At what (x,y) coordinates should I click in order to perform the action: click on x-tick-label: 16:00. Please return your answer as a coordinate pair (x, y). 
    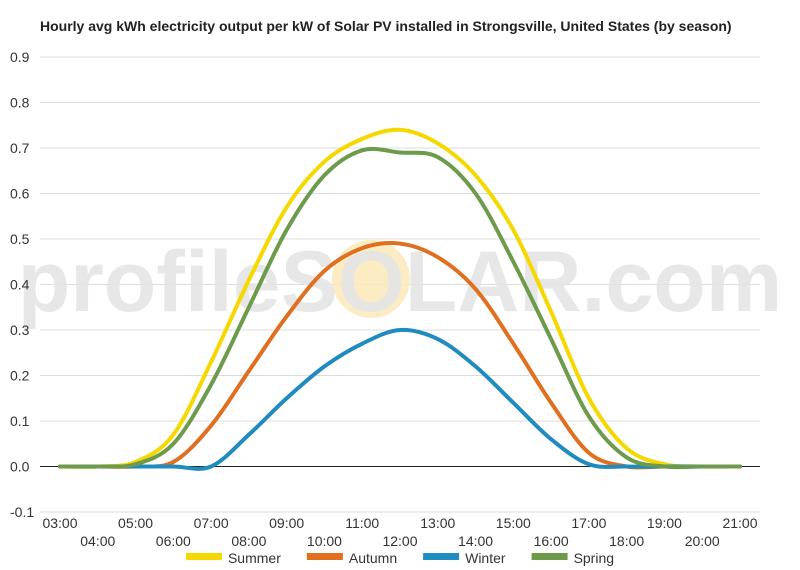
    Looking at the image, I should click on (551, 541).